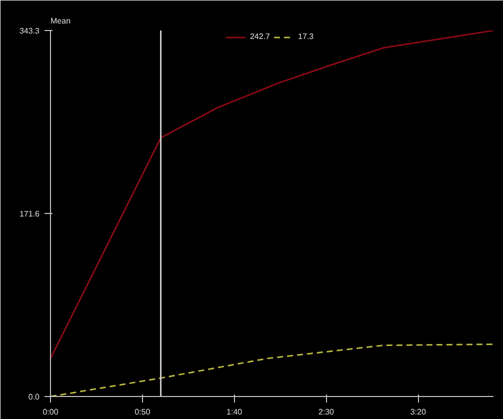  What do you see at coordinates (29, 214) in the screenshot?
I see `y-tick-label: 171.6` at bounding box center [29, 214].